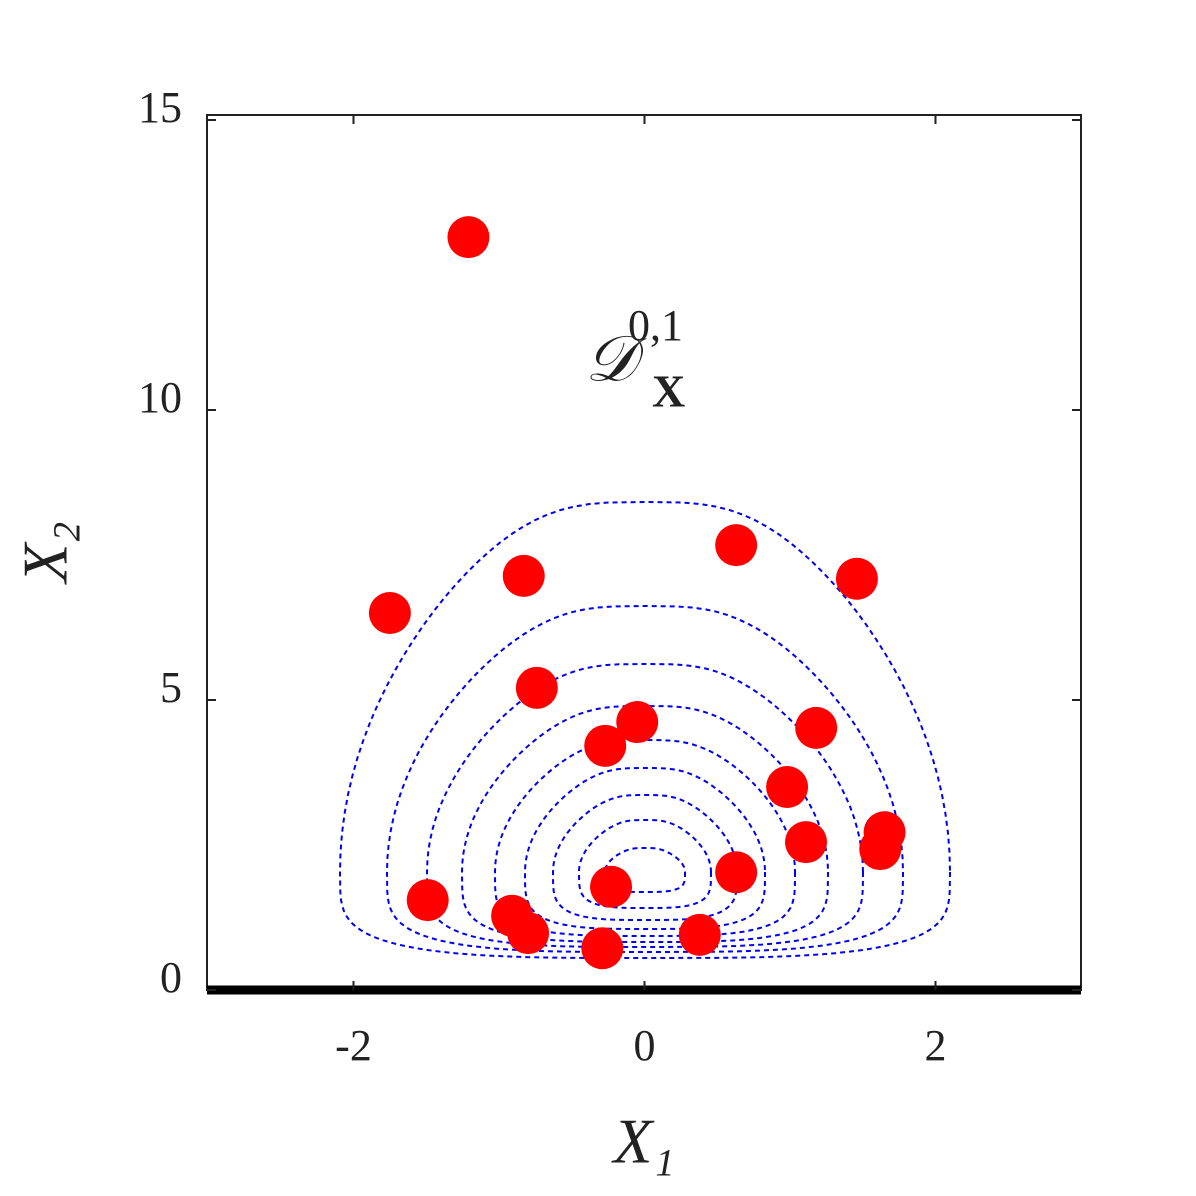 This screenshot has width=1196, height=1196. I want to click on annotation-subscript: X, so click(668, 391).